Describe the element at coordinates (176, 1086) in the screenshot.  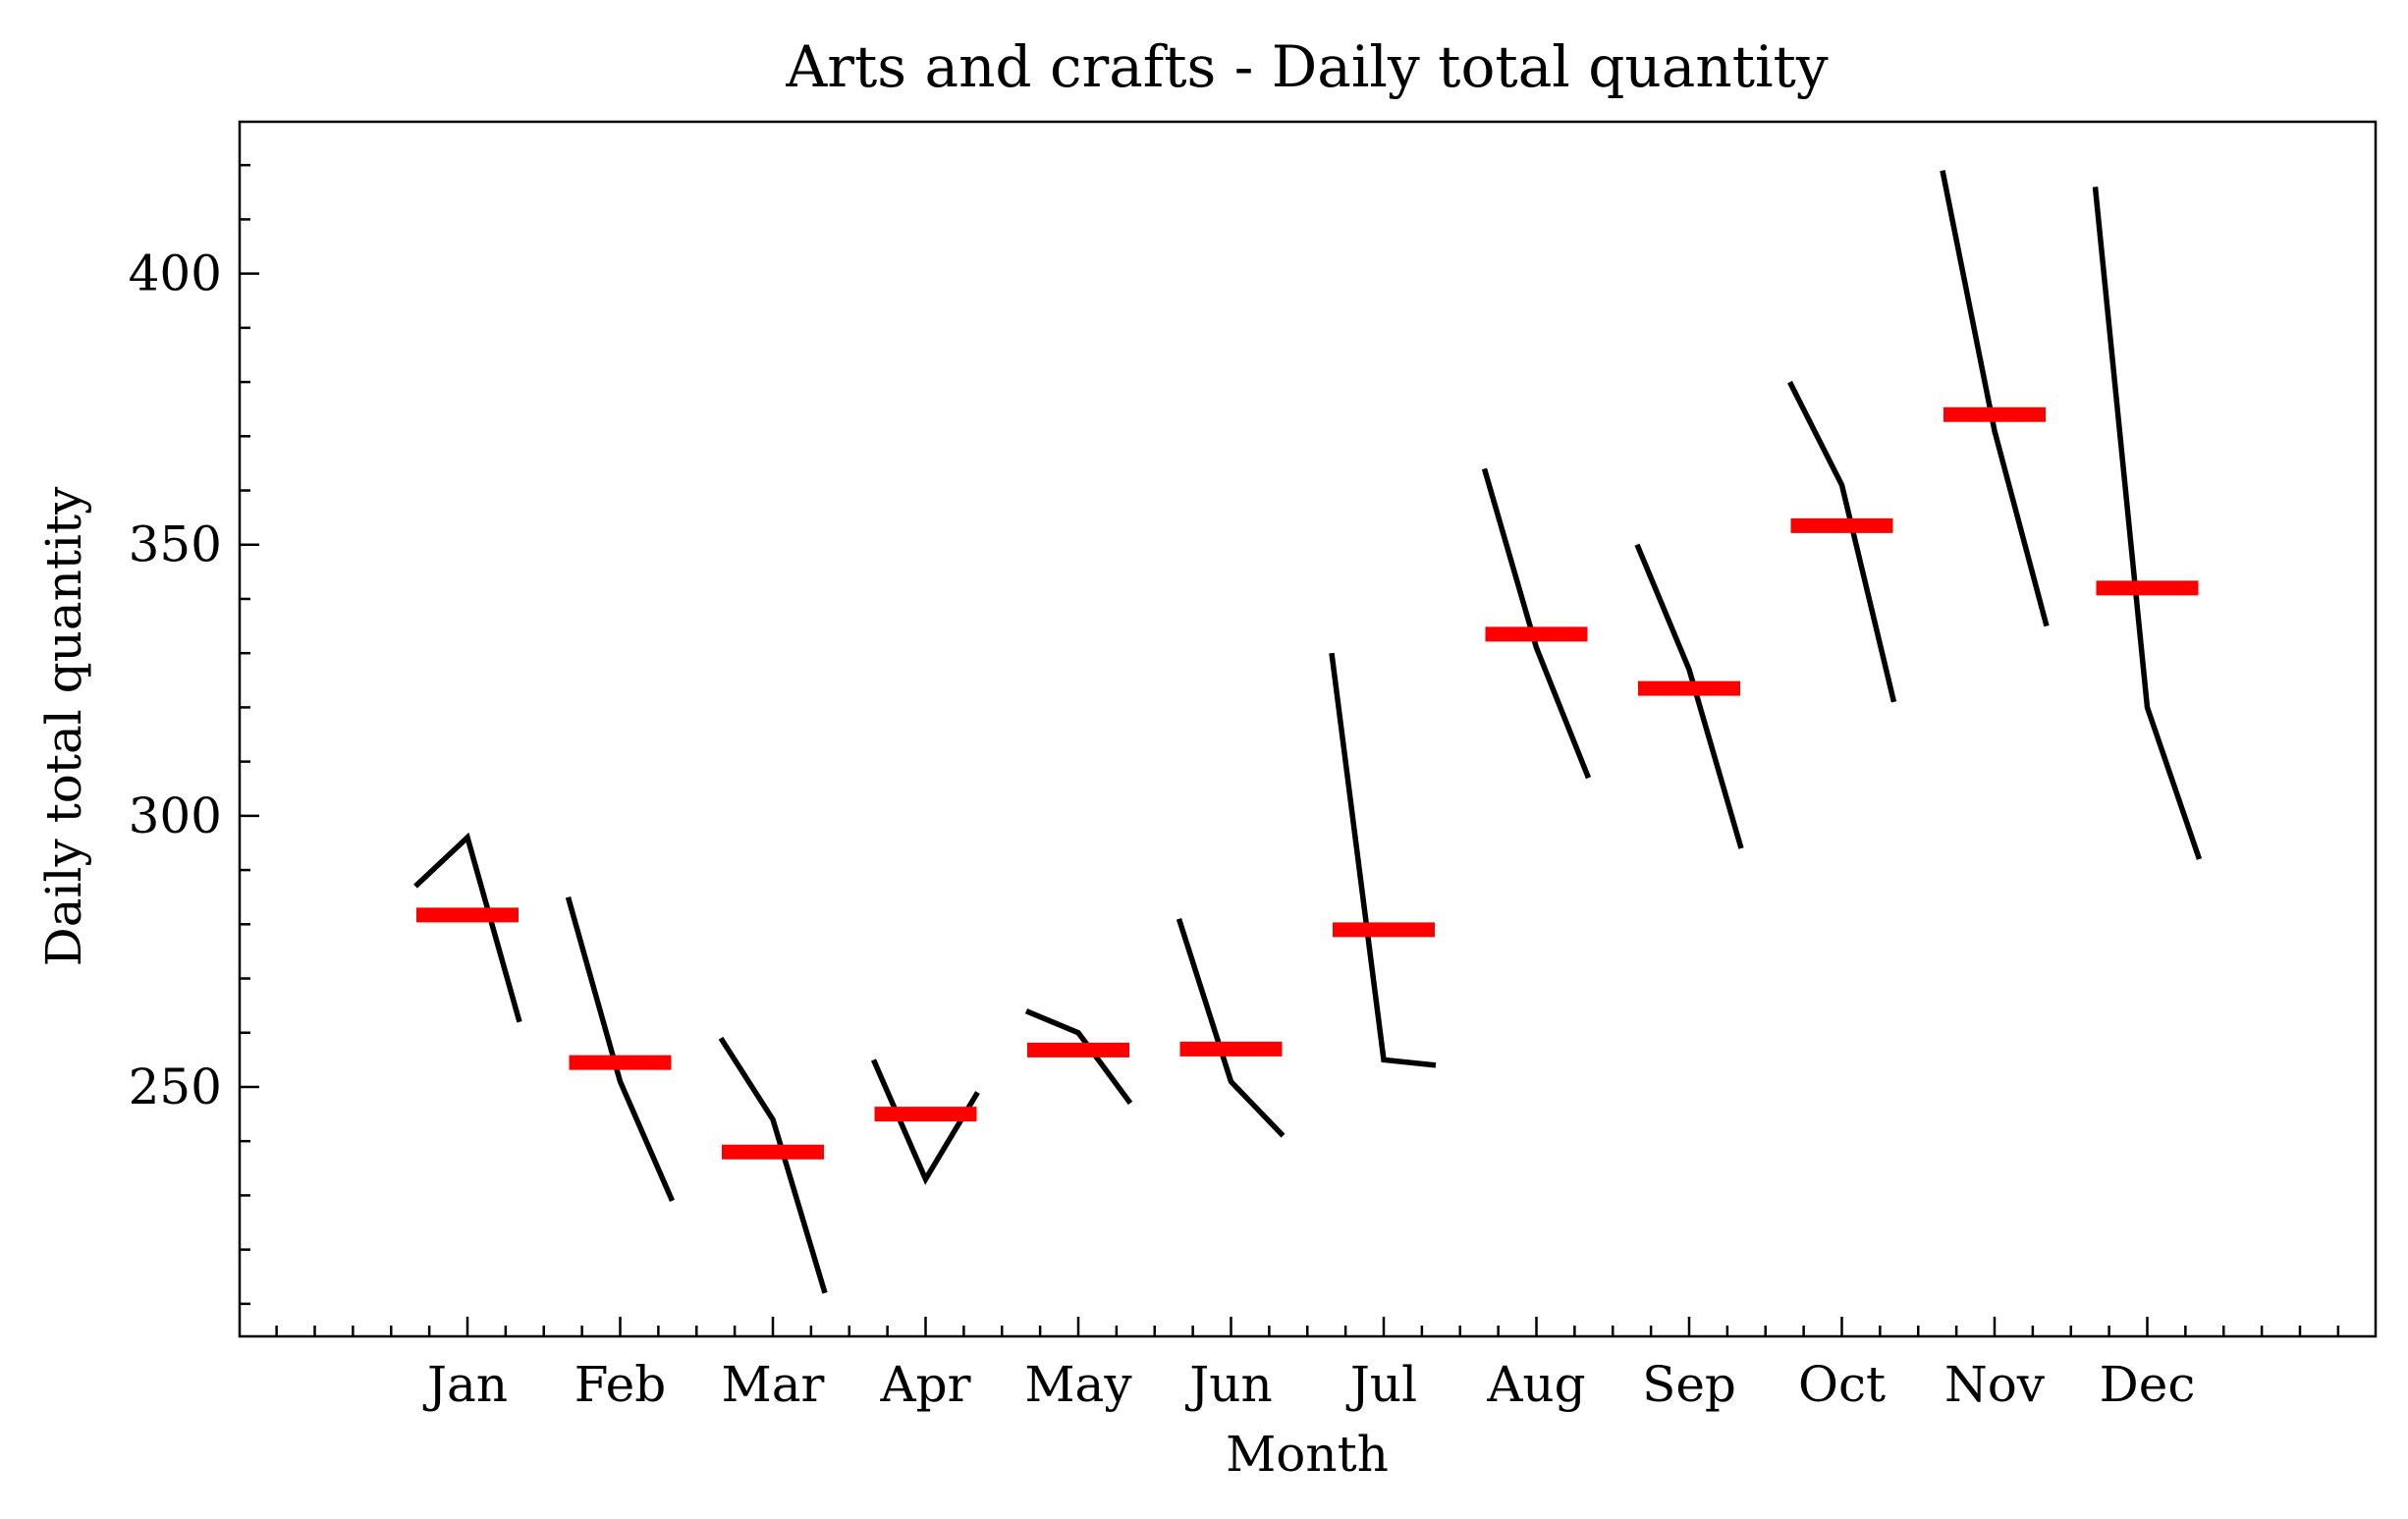
I see `y-tick-label: 250` at that location.